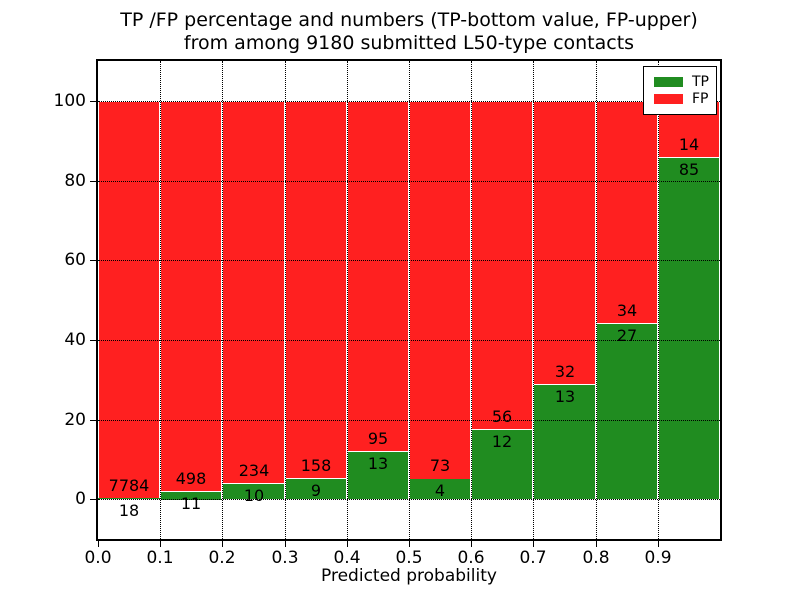  What do you see at coordinates (347, 558) in the screenshot?
I see `x-tick-label: 0.4` at bounding box center [347, 558].